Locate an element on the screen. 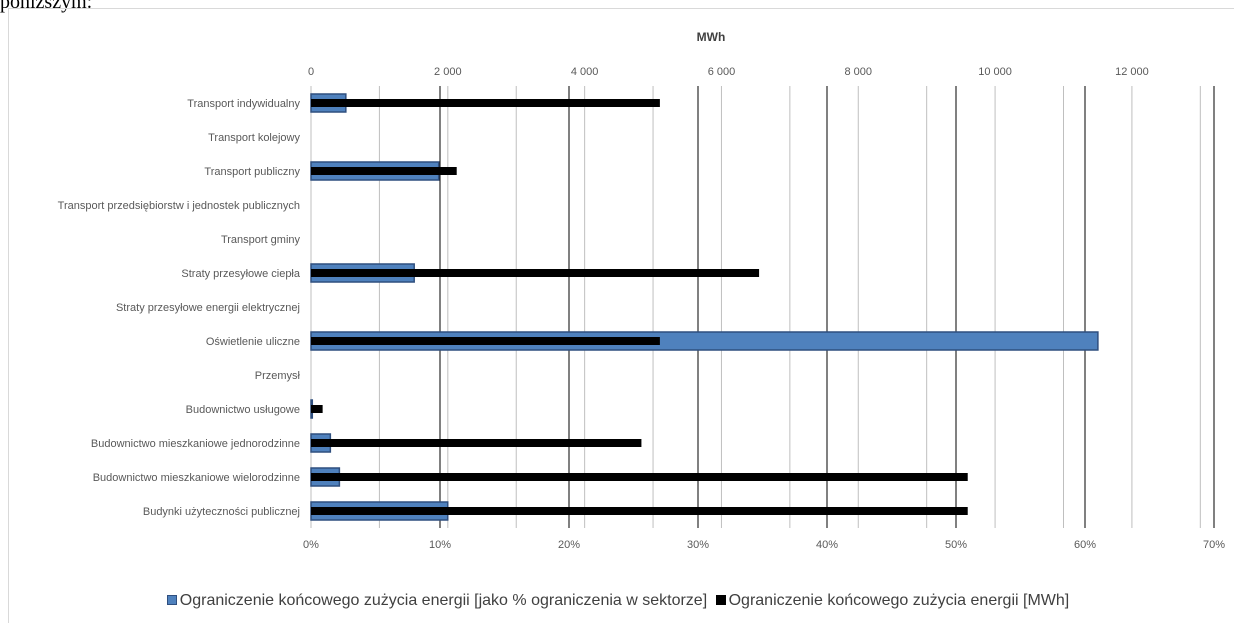 The height and width of the screenshot is (623, 1236). category-label: Budownictwo usługowe is located at coordinates (243, 410).